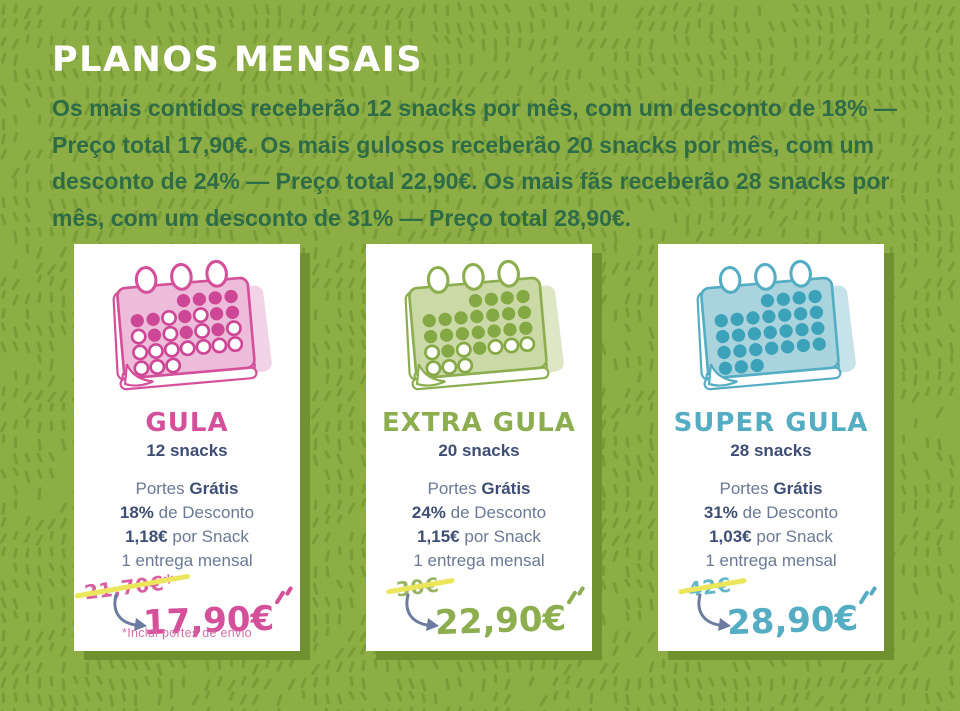 This screenshot has width=960, height=711. I want to click on current-price: 28,90€, so click(792, 621).